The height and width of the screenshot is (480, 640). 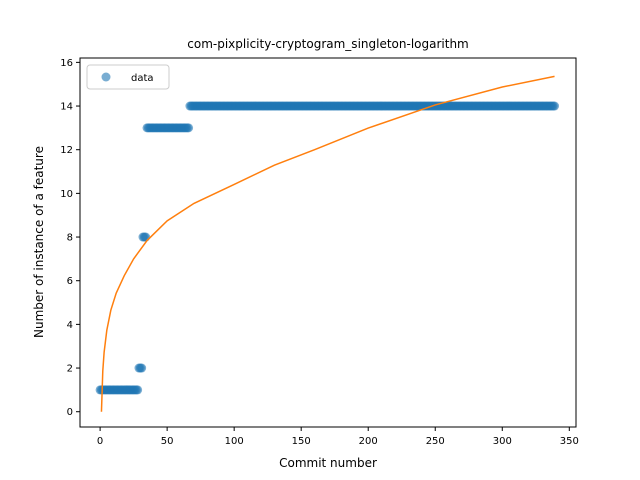 I want to click on x-tick-label: 0, so click(x=100, y=441).